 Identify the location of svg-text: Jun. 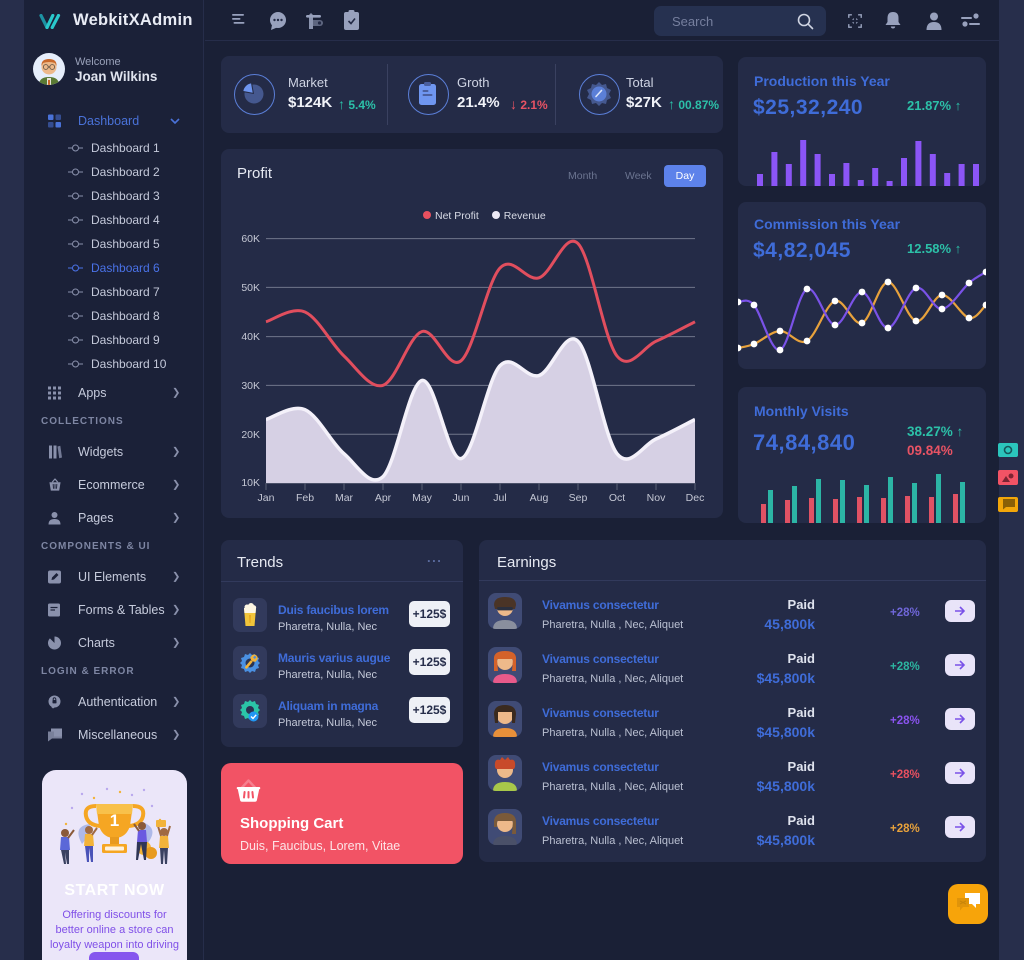
(461, 498).